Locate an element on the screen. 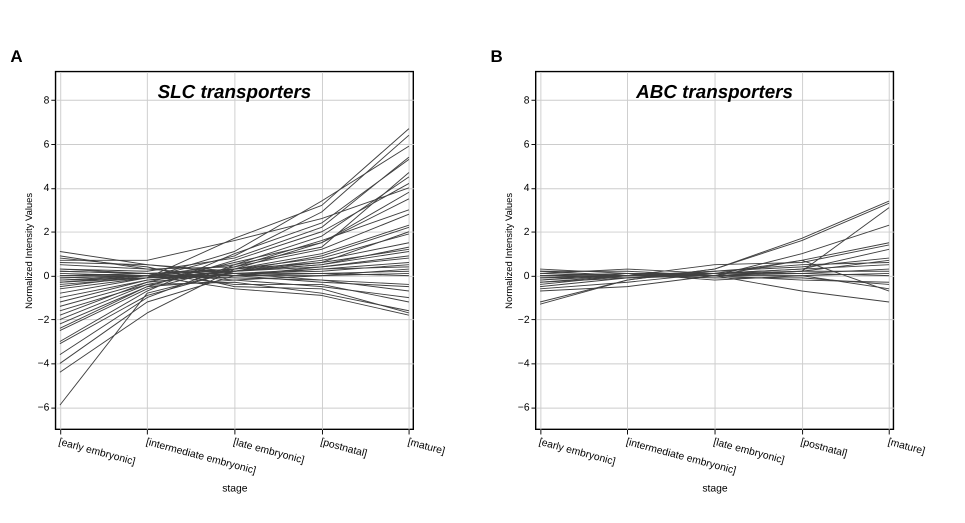 Image resolution: width=965 pixels, height=523 pixels. text: B is located at coordinates (496, 56).